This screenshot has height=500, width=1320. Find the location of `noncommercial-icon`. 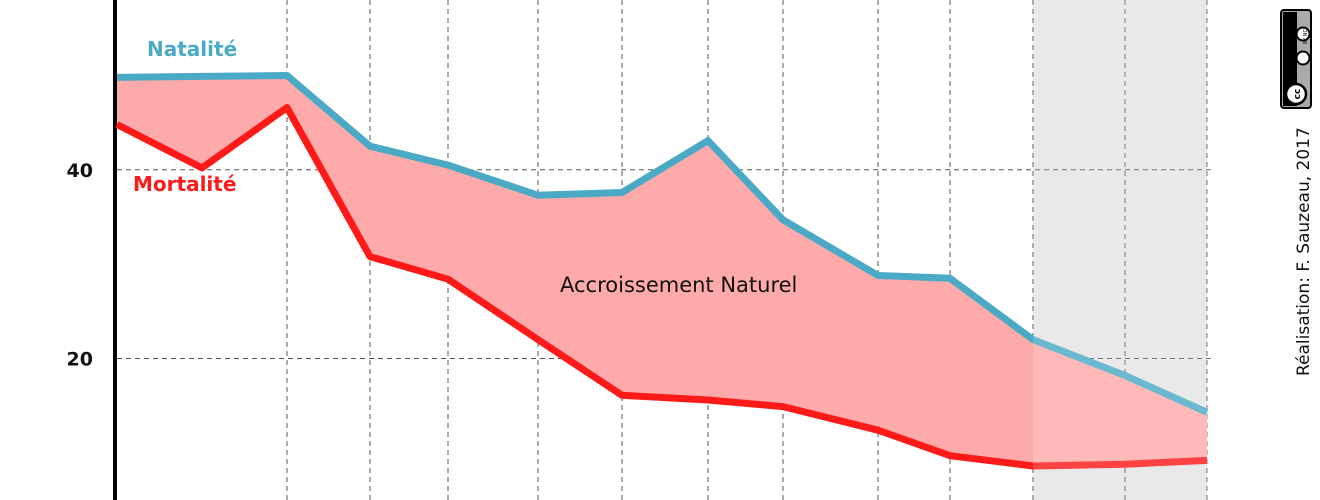

noncommercial-icon is located at coordinates (1303, 34).